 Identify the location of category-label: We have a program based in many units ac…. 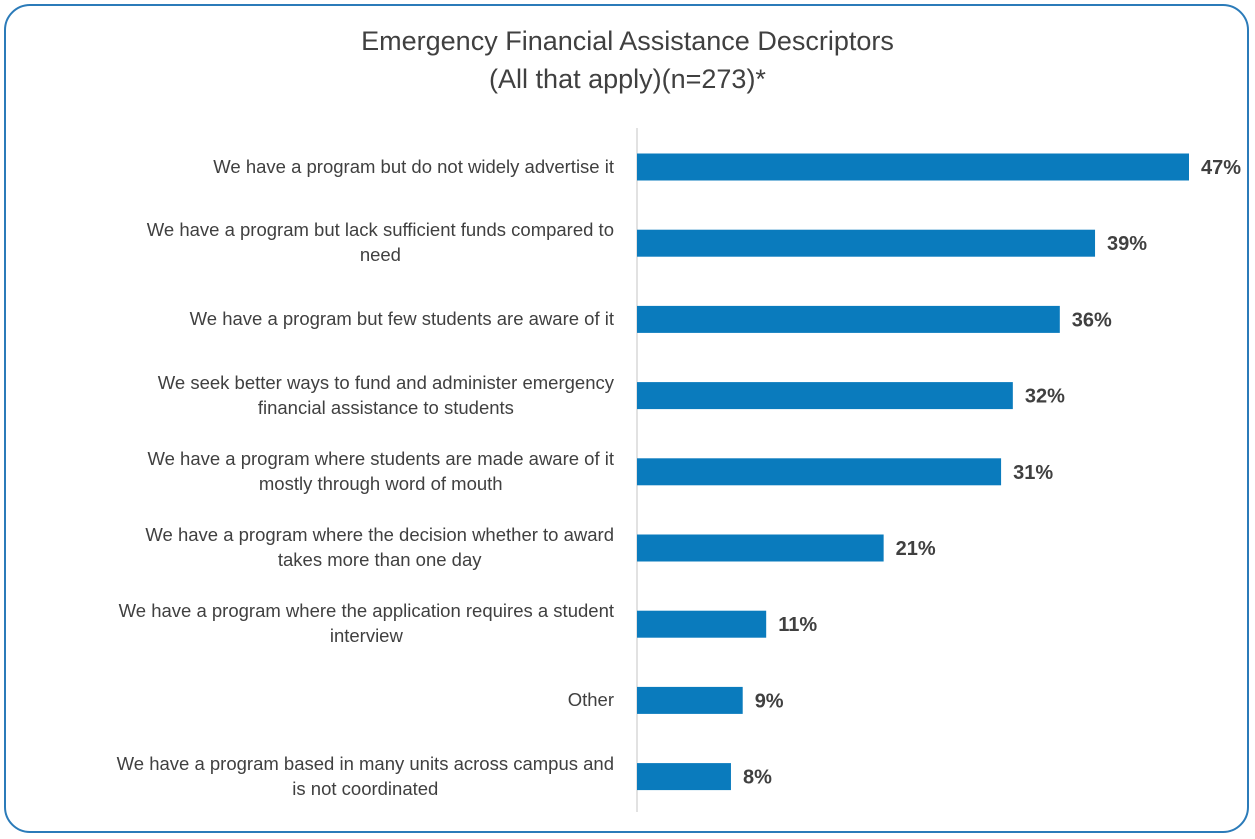
(365, 776).